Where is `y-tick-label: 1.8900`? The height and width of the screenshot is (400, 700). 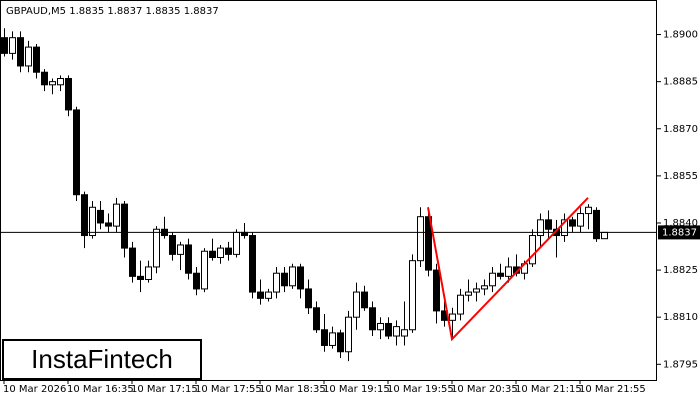 y-tick-label: 1.8900 is located at coordinates (680, 35).